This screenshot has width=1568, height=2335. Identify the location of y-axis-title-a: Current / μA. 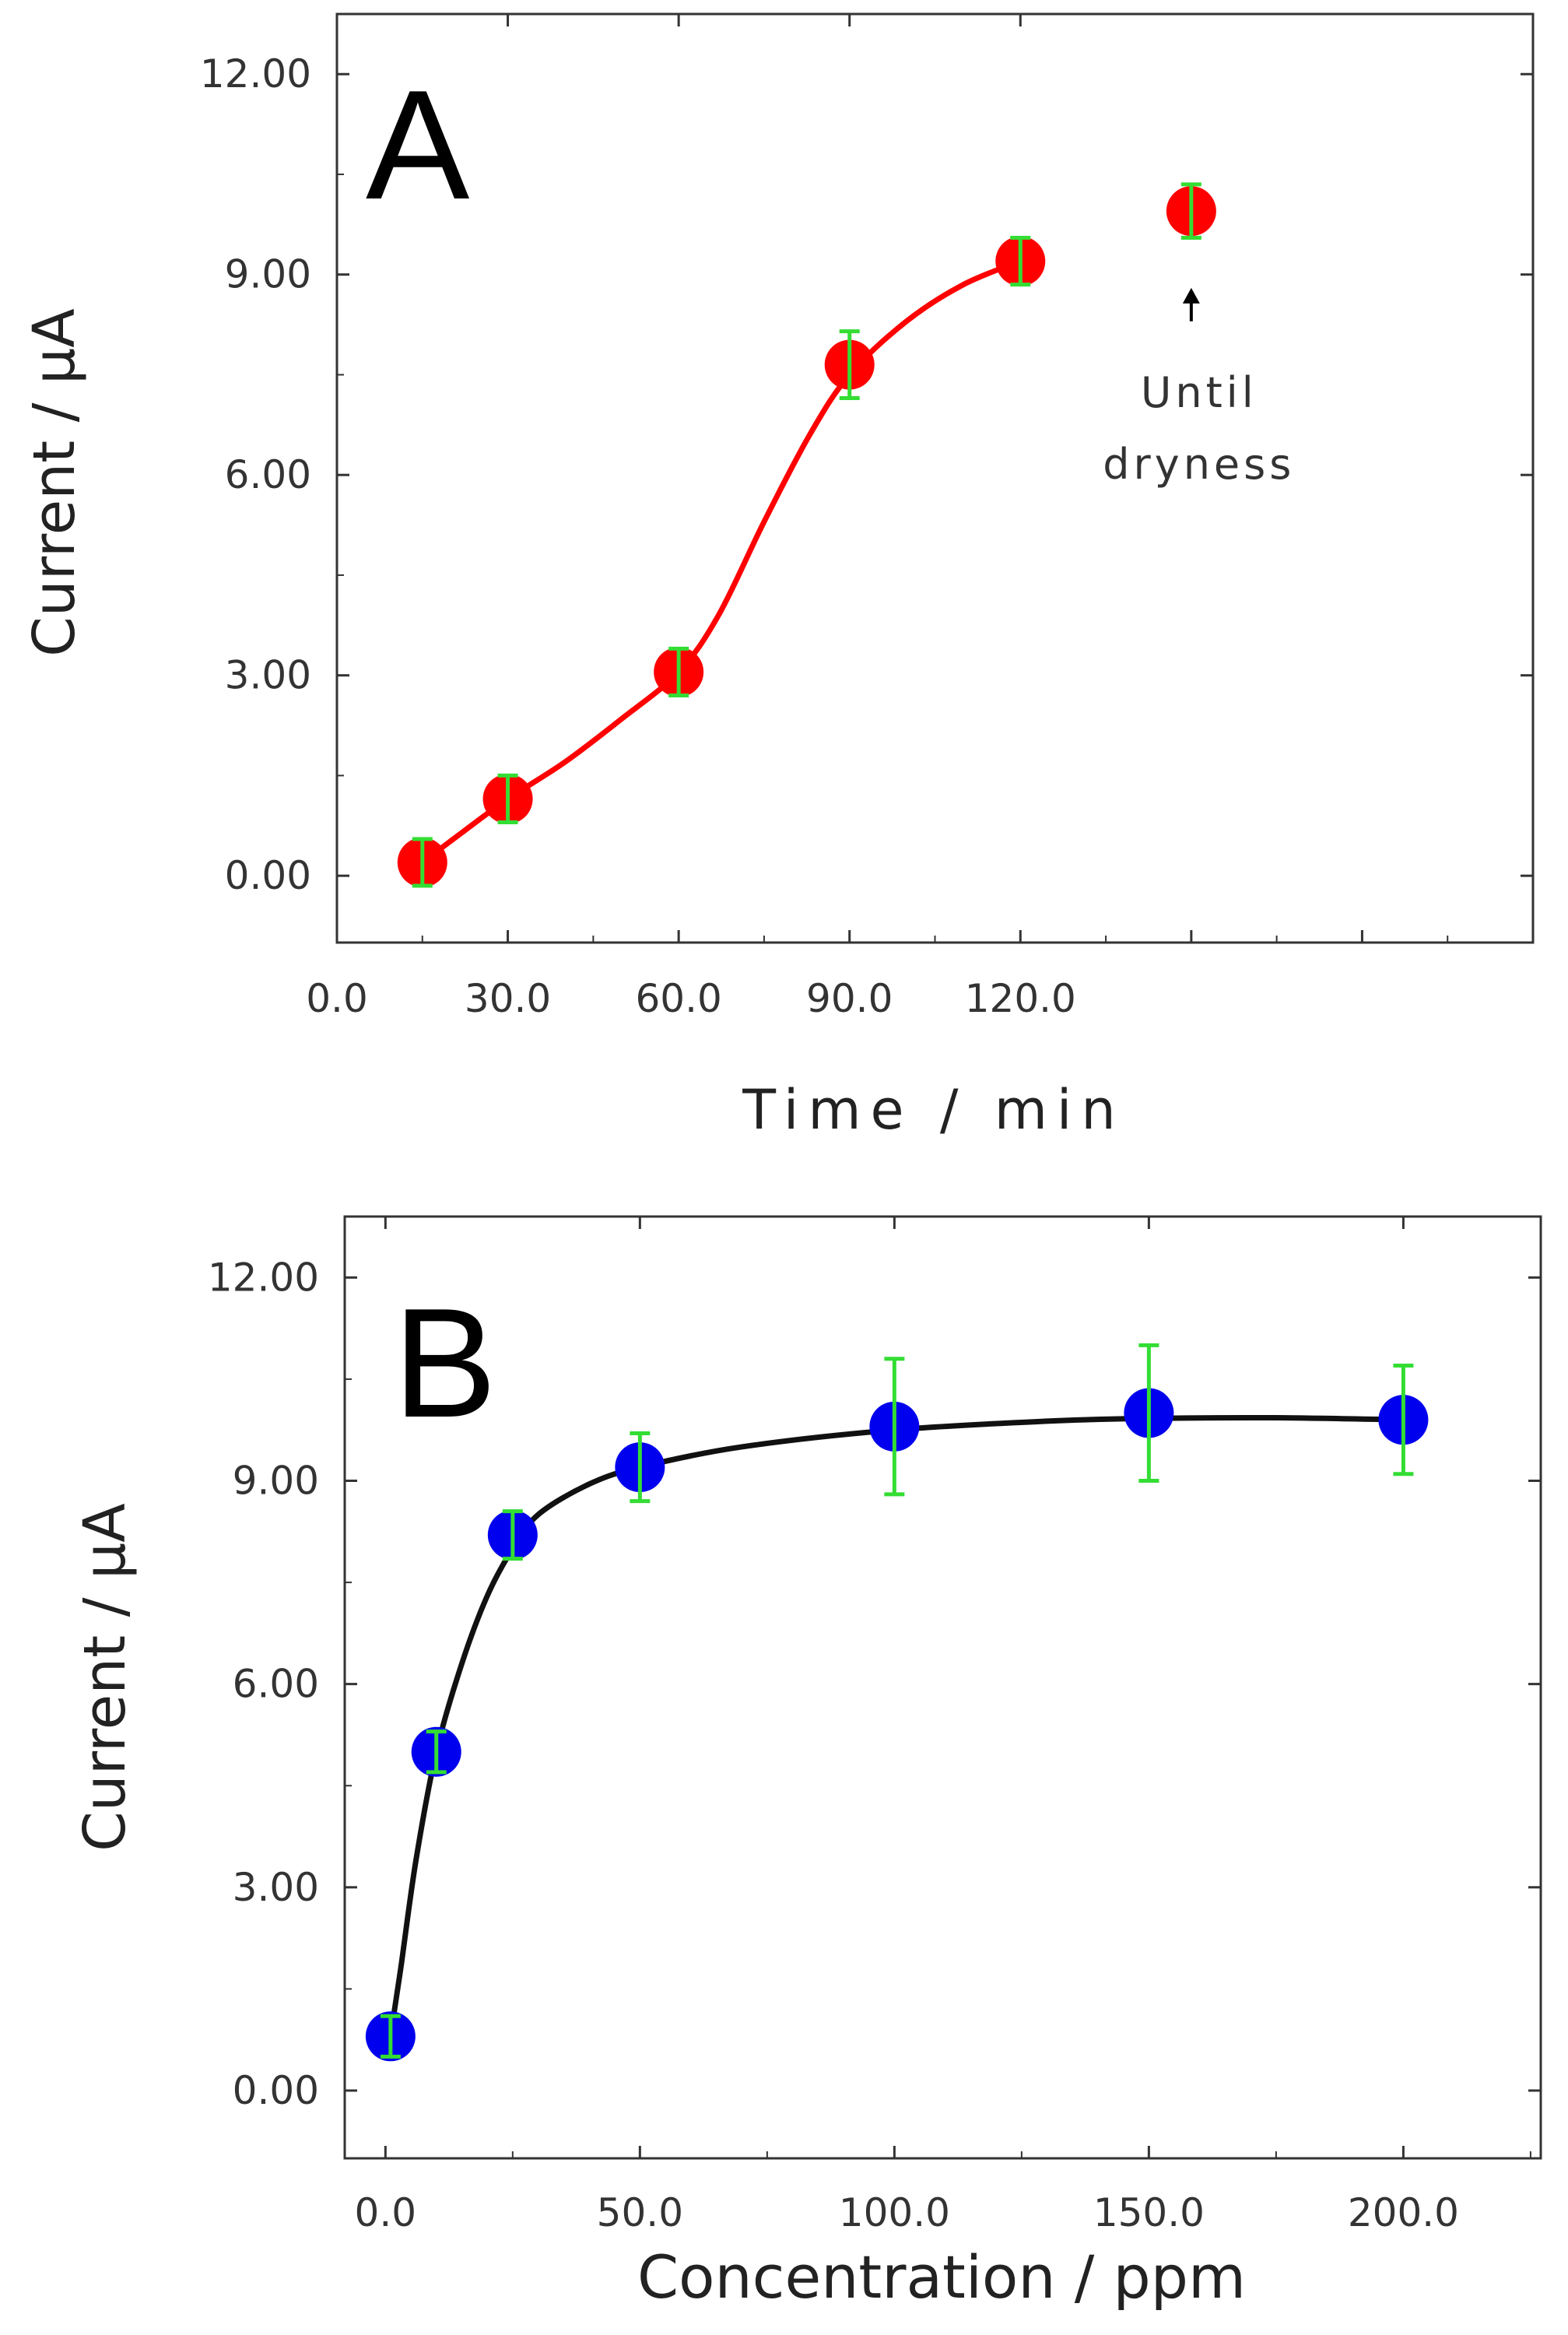
(54, 482).